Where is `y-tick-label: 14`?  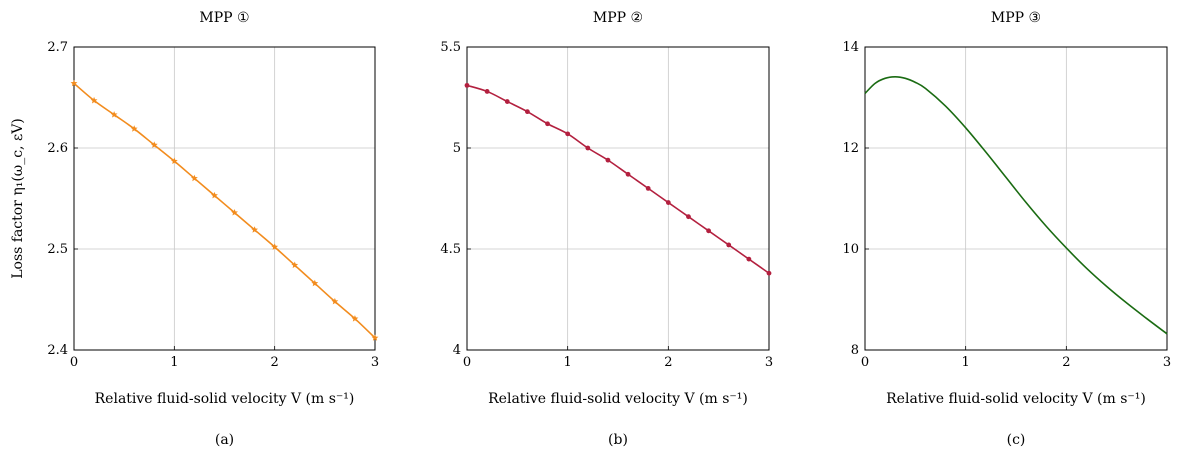 y-tick-label: 14 is located at coordinates (850, 47).